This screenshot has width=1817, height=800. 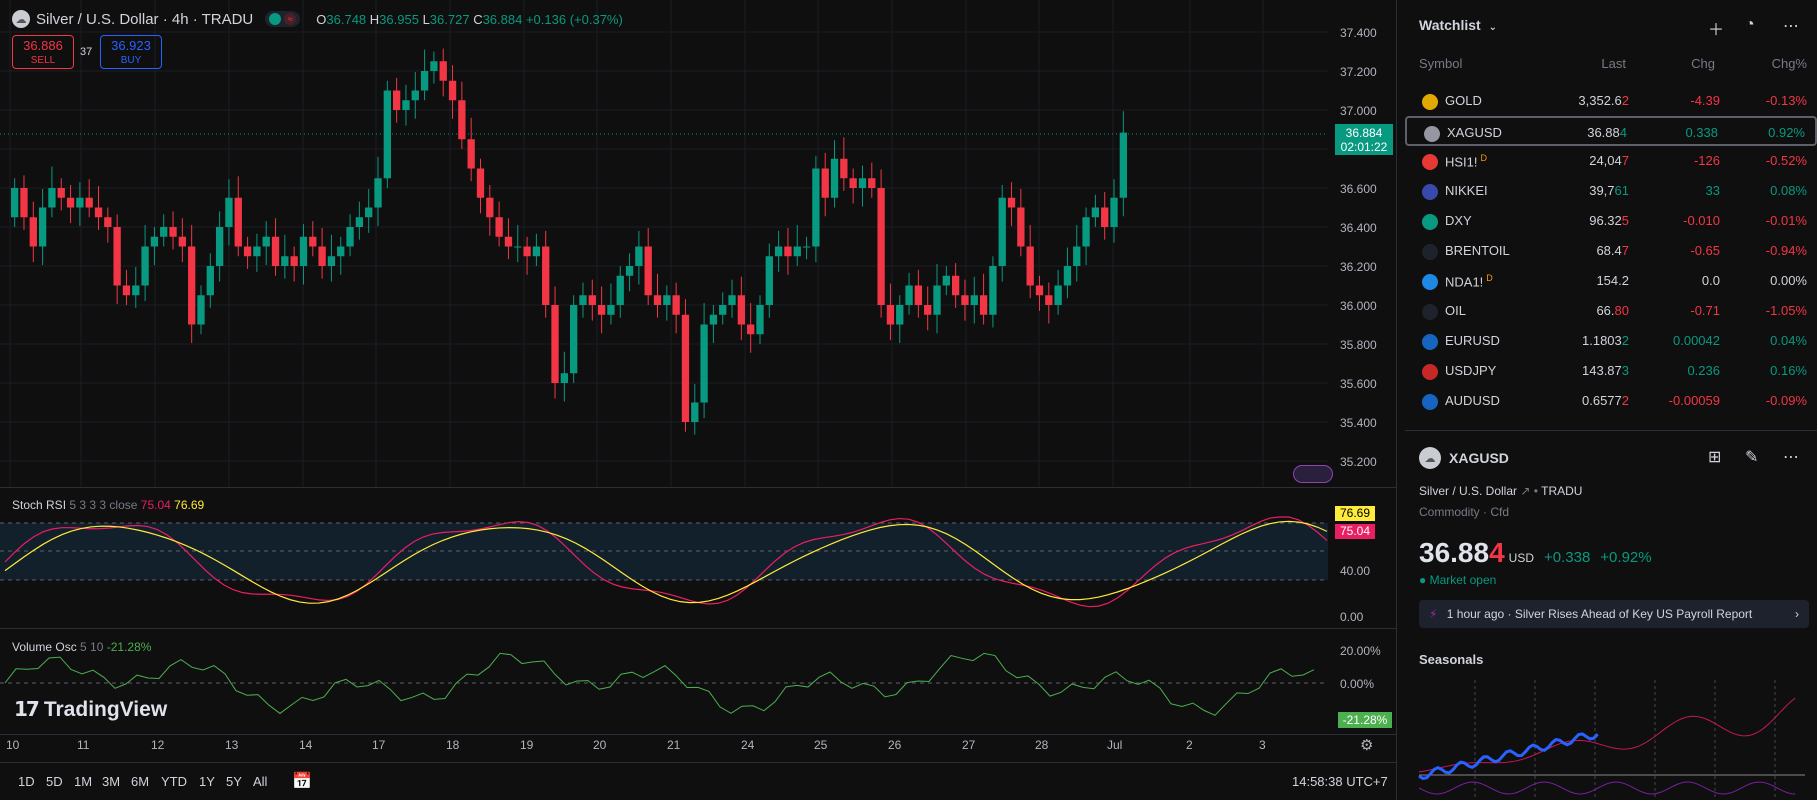 I want to click on column-symbol: Symbol, so click(x=1441, y=63).